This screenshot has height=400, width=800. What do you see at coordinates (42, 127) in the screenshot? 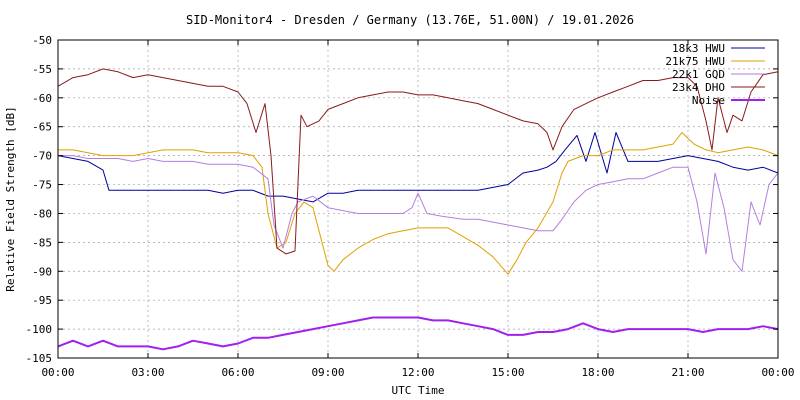
I see `y-tick-label: -65` at bounding box center [42, 127].